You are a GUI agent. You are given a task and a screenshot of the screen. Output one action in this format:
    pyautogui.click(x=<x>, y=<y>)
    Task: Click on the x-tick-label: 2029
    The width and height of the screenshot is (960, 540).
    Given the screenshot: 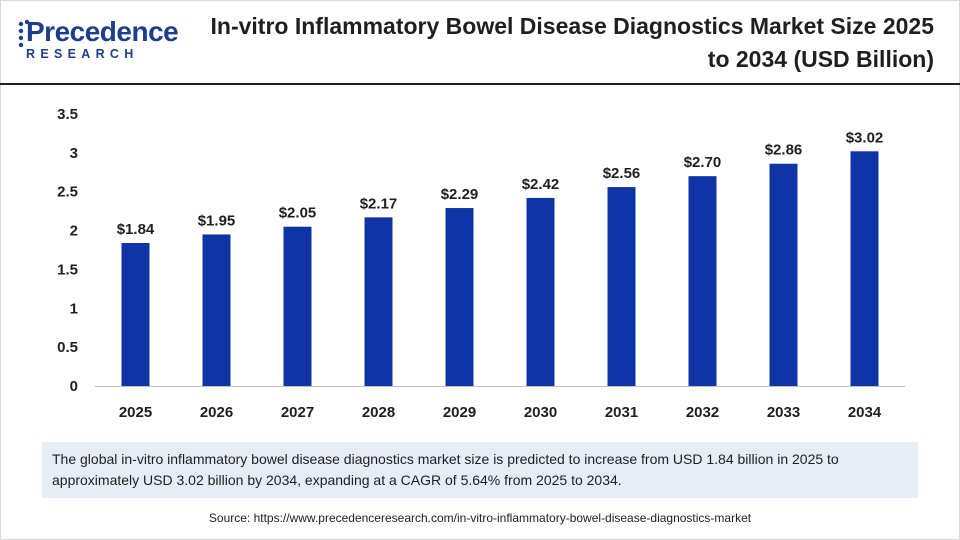 What is the action you would take?
    pyautogui.click(x=459, y=412)
    